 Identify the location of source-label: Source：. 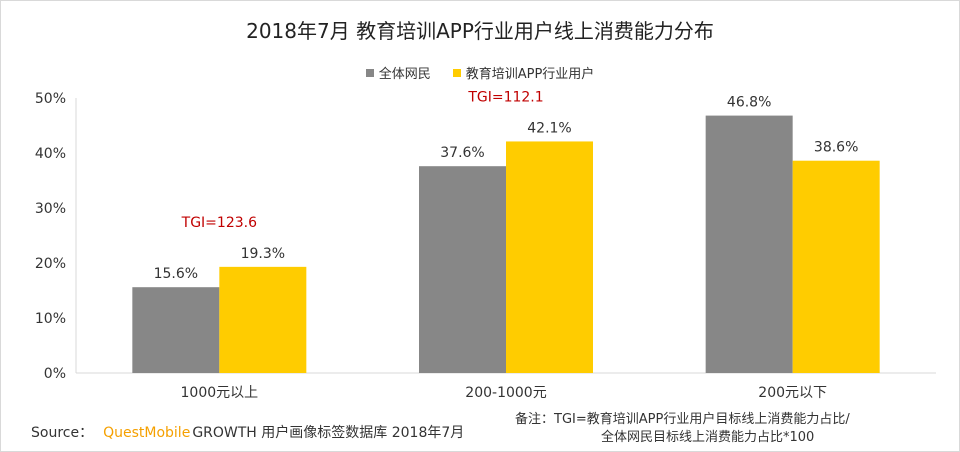
(62, 433).